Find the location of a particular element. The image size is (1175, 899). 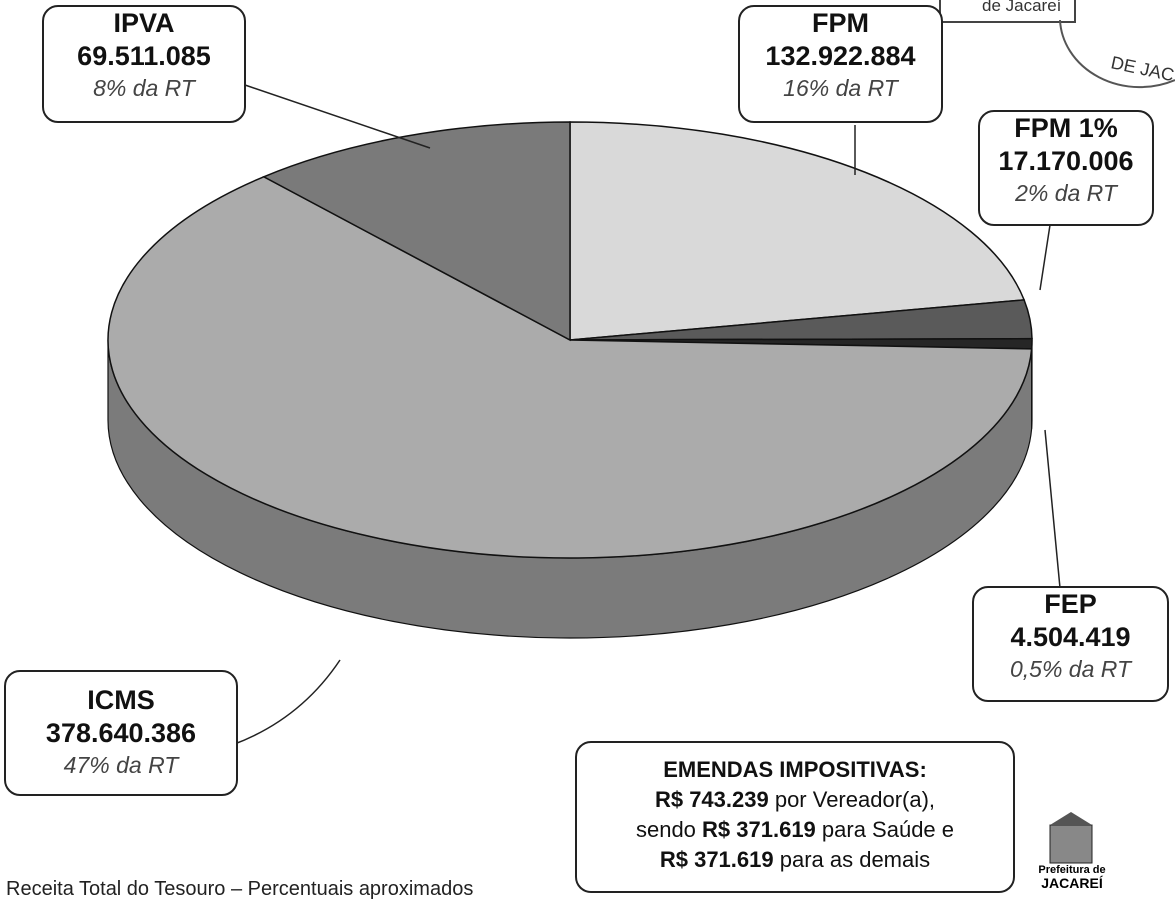

note-segment: sendo is located at coordinates (669, 829).